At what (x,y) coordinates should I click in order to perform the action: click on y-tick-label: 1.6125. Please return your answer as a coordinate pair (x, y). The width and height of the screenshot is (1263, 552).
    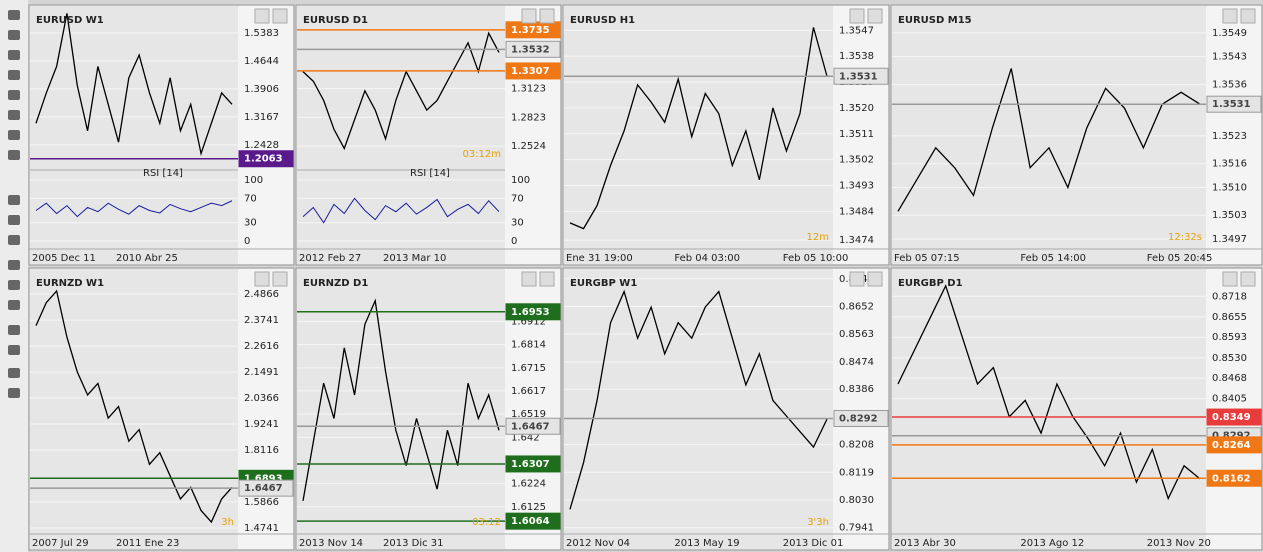
    Looking at the image, I should click on (528, 507).